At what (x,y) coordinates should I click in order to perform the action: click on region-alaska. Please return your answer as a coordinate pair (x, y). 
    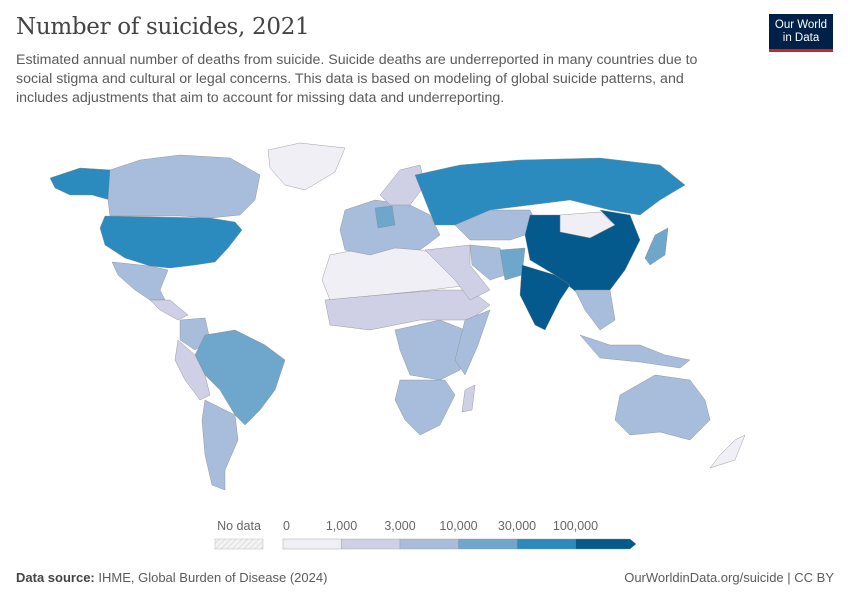
    Looking at the image, I should click on (81, 184).